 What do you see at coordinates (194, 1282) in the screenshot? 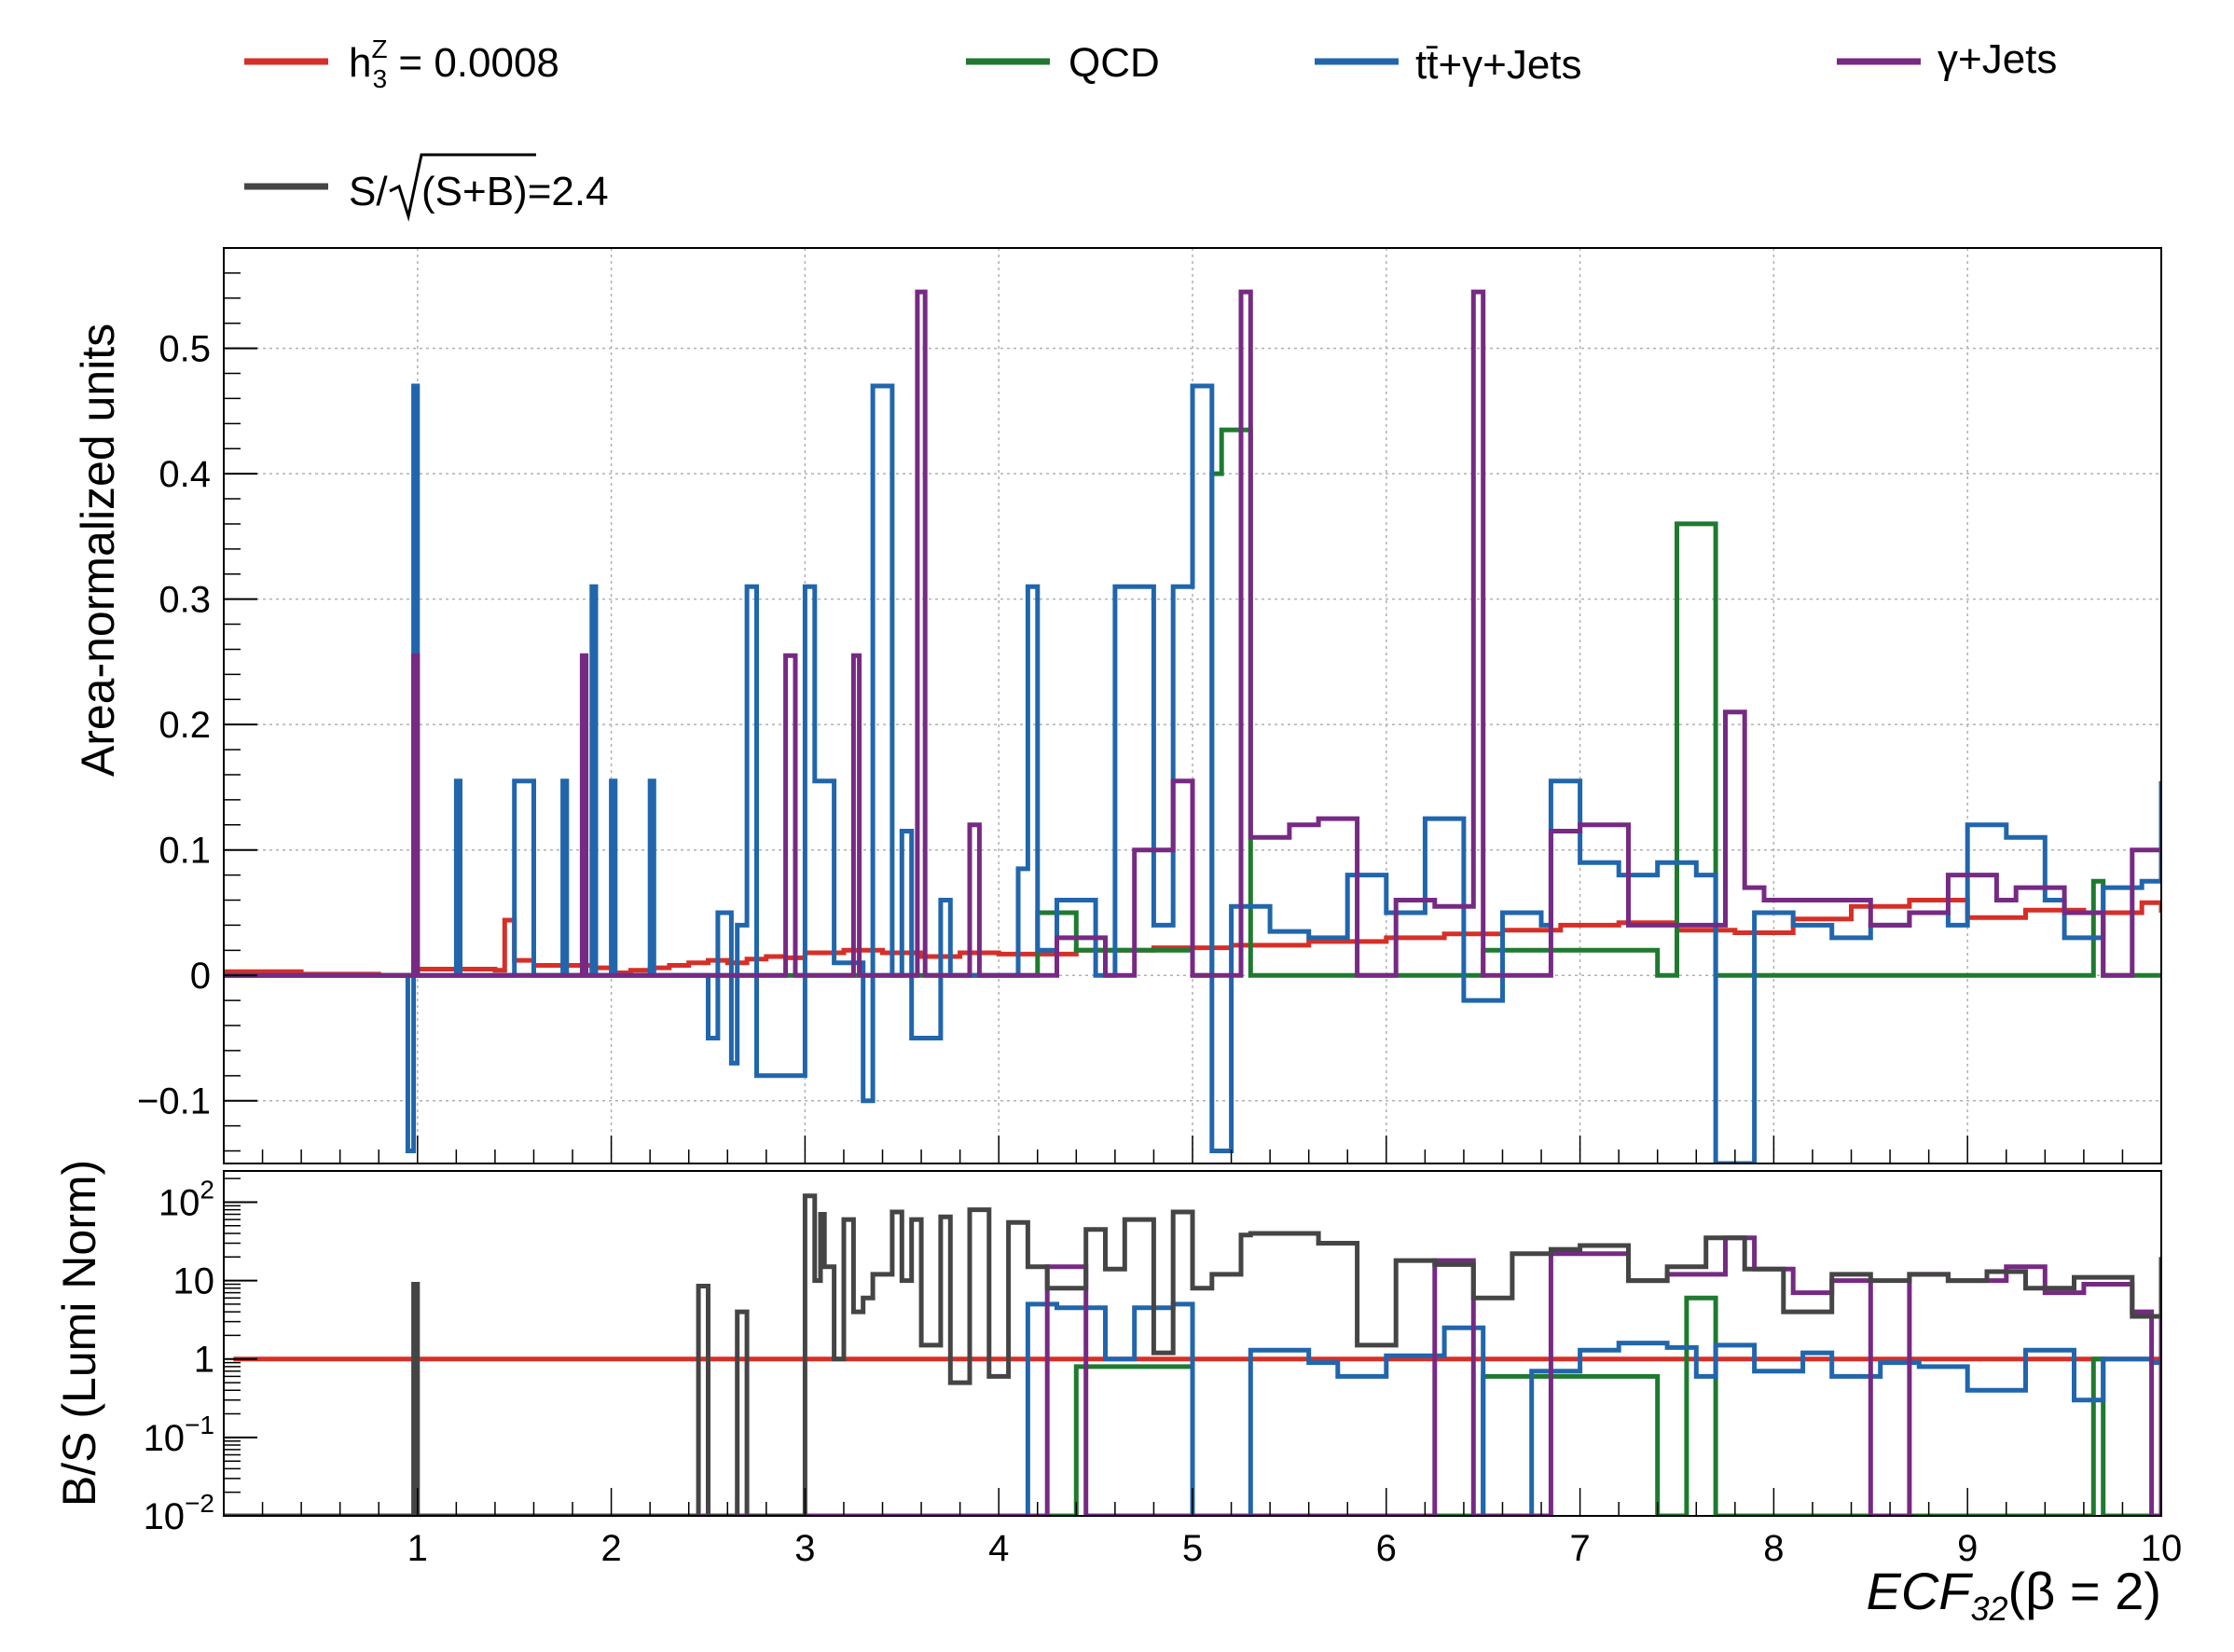
I see `ratio-y-tick-label: 10` at bounding box center [194, 1282].